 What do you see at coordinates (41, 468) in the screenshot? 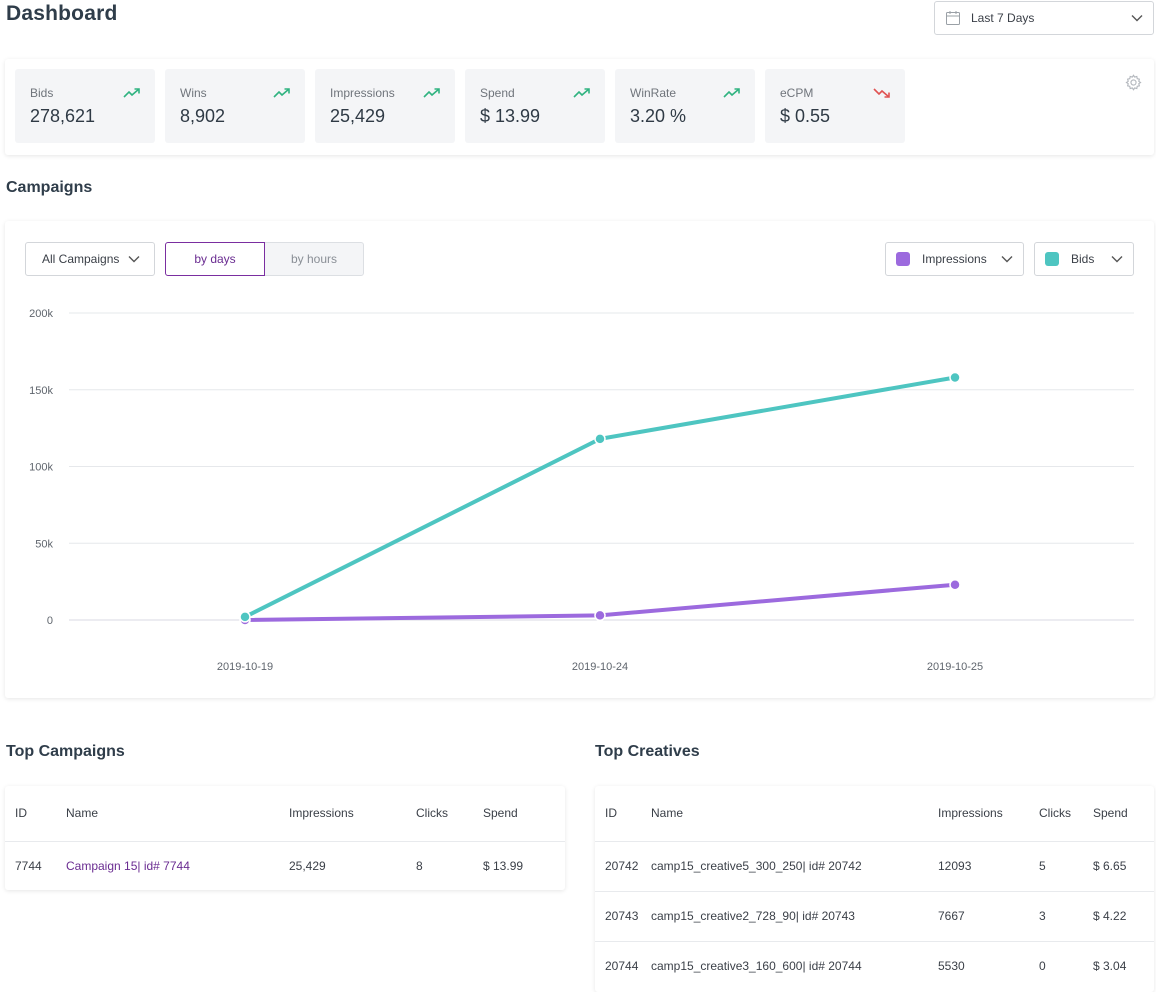
I see `y-tick-label: 100k` at bounding box center [41, 468].